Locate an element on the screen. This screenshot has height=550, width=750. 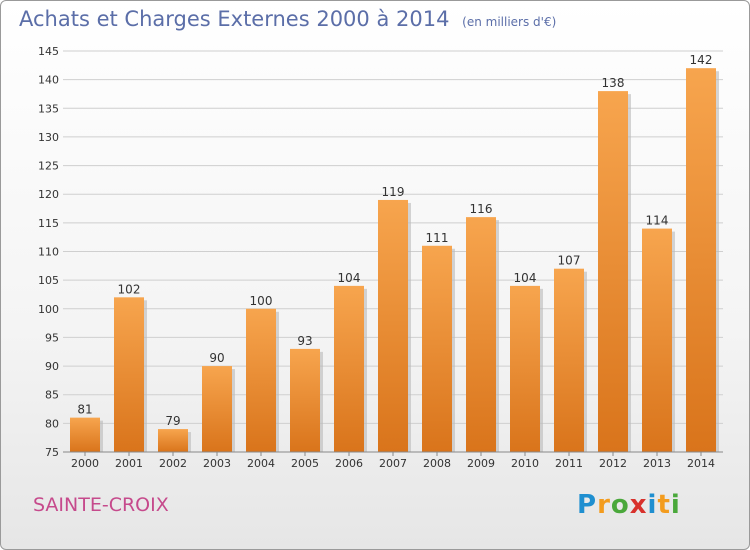
bar-2007 is located at coordinates (393, 325).